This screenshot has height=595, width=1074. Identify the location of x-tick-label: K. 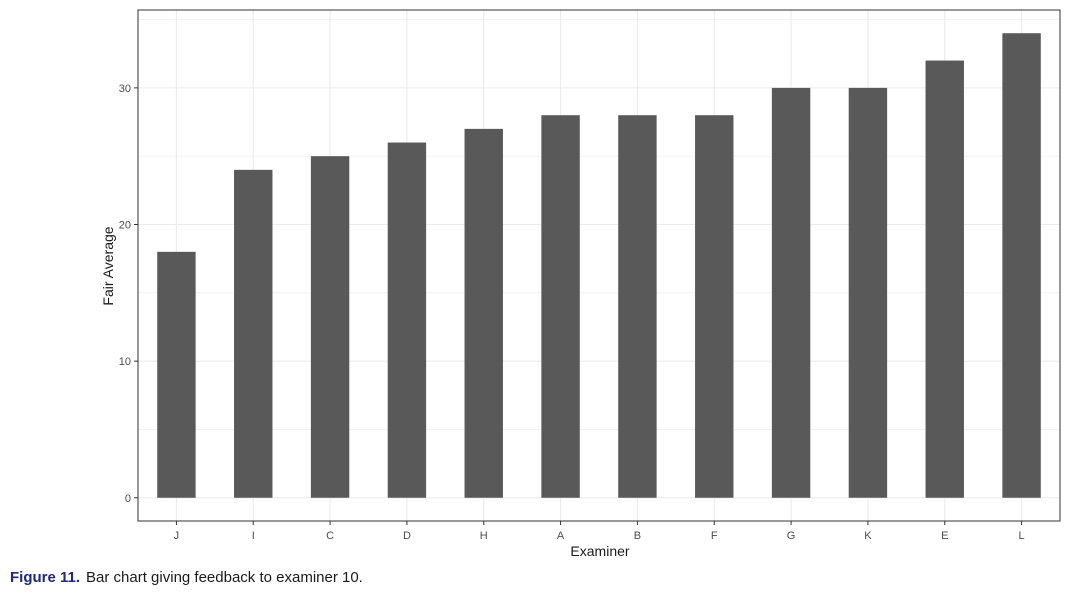
(868, 536).